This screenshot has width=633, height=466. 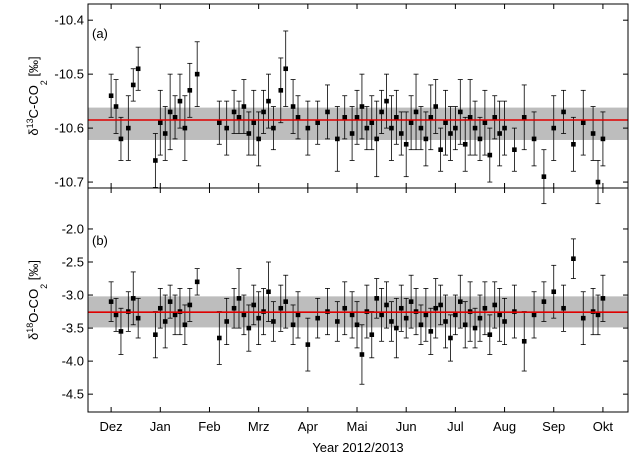 What do you see at coordinates (308, 426) in the screenshot?
I see `x-tick-label: Apr` at bounding box center [308, 426].